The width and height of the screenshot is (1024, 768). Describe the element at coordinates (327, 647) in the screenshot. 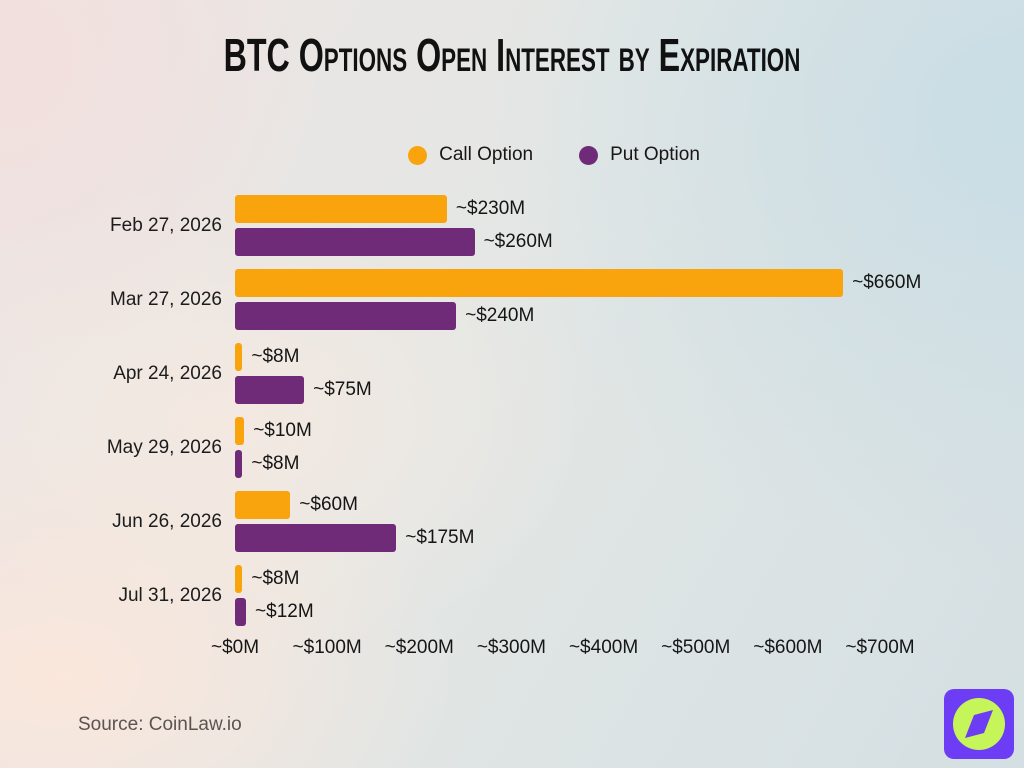

I see `x-axis-tick-label: ~$100M` at that location.